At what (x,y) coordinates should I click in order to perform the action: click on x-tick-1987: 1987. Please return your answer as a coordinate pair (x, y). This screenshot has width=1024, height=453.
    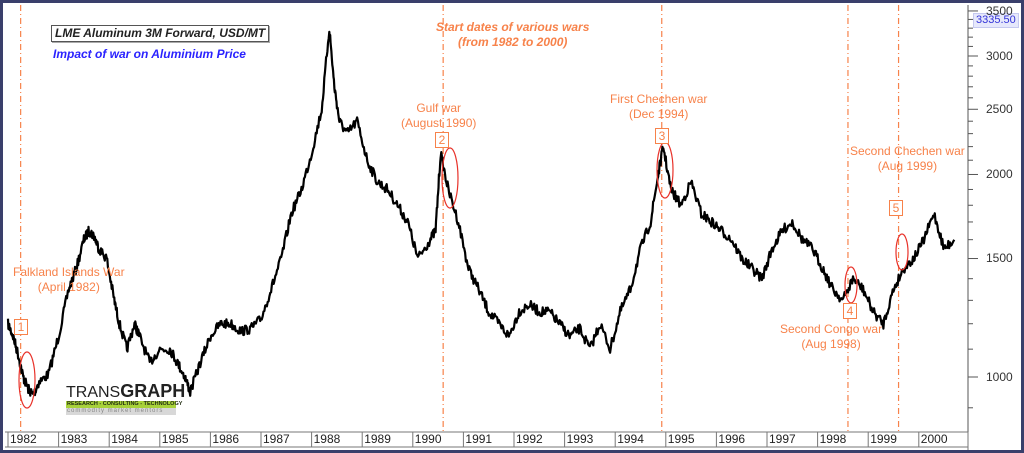
    Looking at the image, I should click on (276, 439).